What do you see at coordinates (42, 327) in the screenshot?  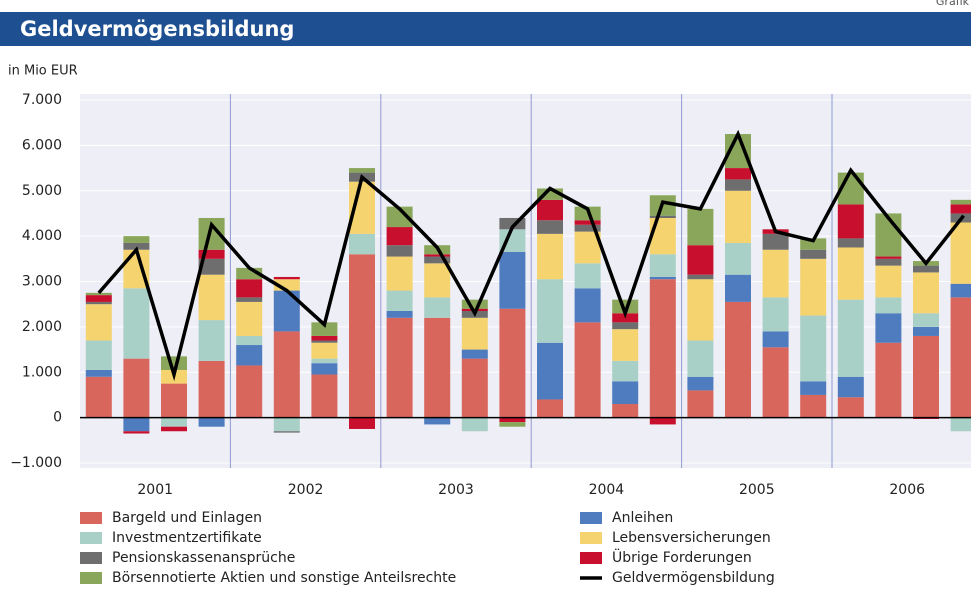 I see `y-tick-label: 2.000` at bounding box center [42, 327].